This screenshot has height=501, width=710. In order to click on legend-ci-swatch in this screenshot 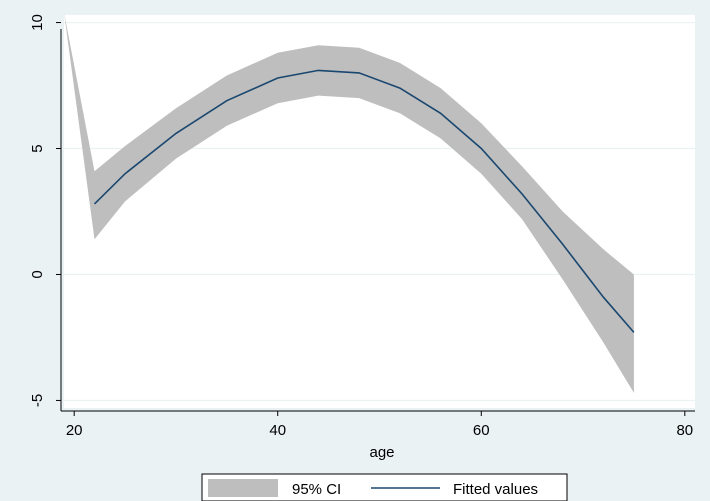, I will do `click(243, 488)`.